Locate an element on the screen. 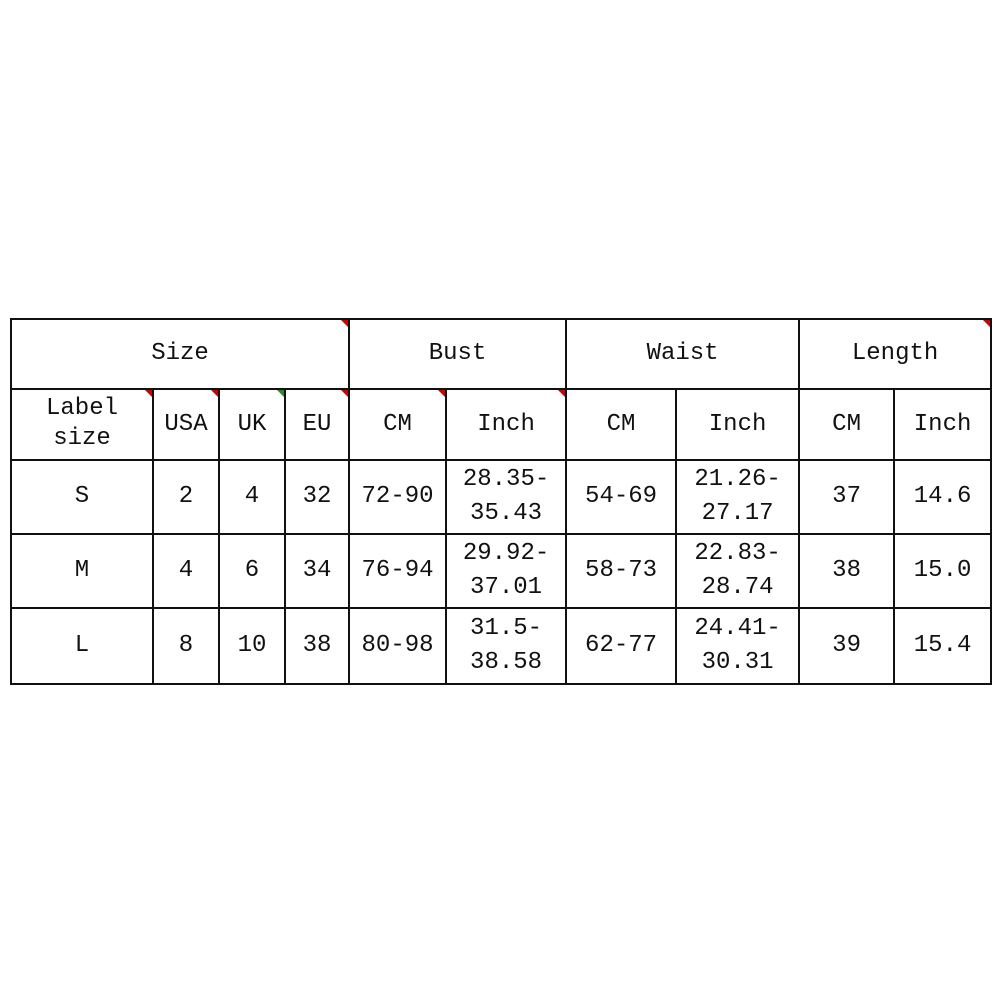  subheader-waist-cm: CM is located at coordinates (621, 424).